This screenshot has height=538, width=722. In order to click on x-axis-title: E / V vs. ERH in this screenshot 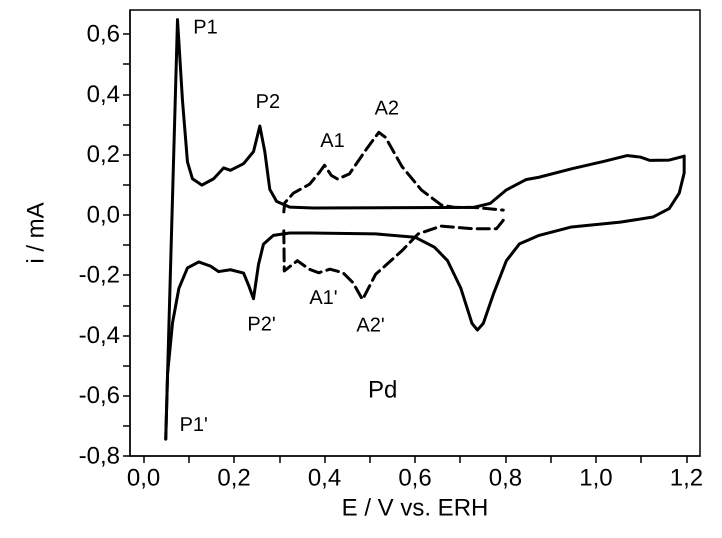, I will do `click(415, 508)`.